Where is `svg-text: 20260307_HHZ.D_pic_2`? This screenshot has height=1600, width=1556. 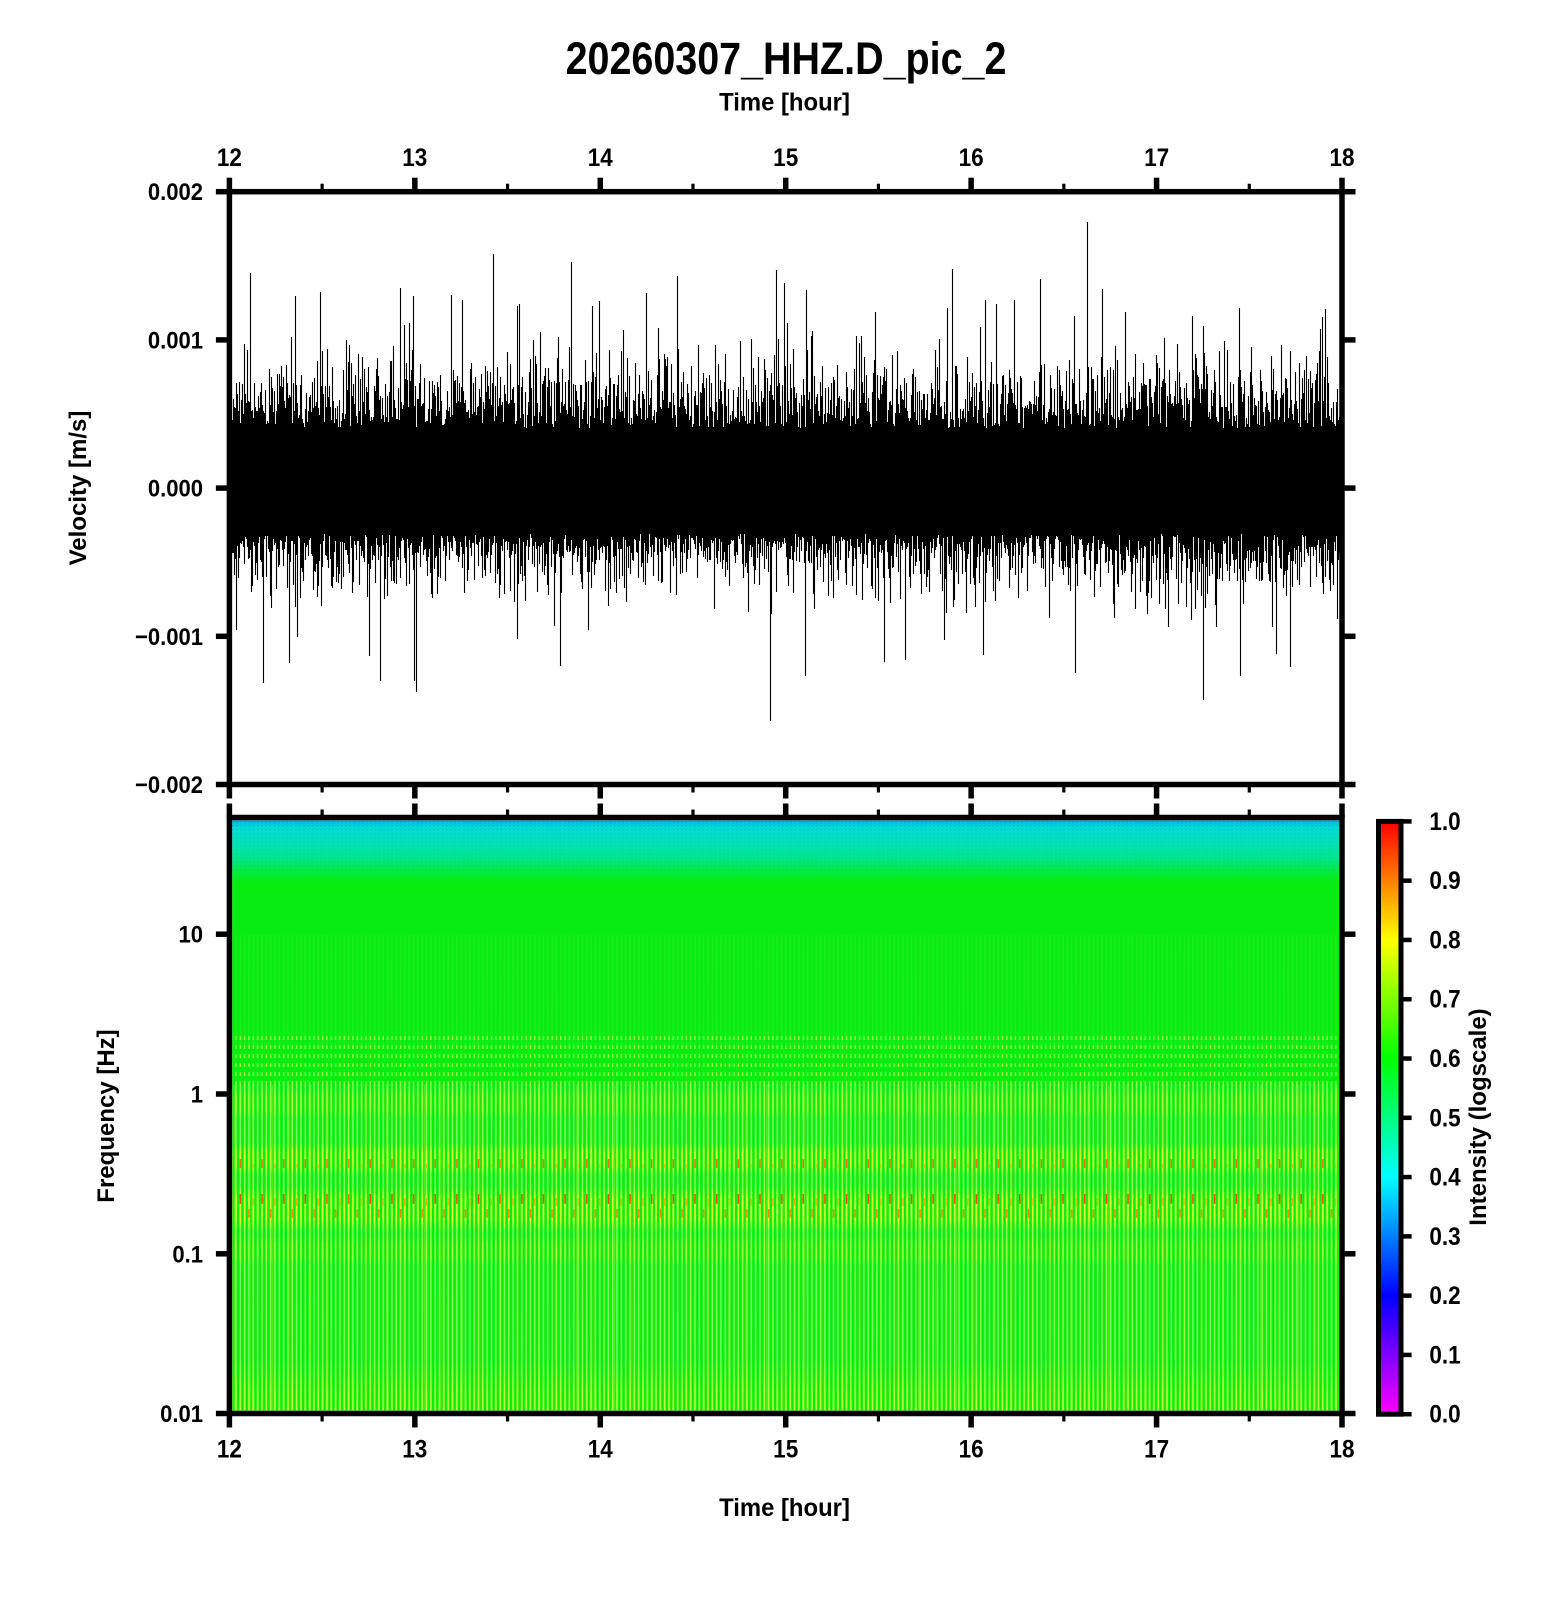 svg-text: 20260307_HHZ.D_pic_2 is located at coordinates (786, 59).